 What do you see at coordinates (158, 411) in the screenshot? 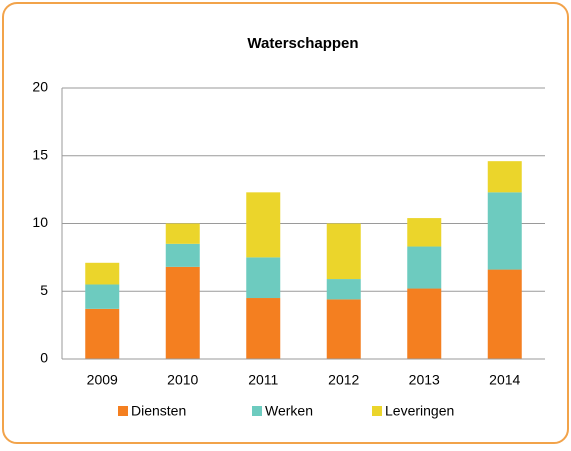
I see `legend-label: Diensten` at bounding box center [158, 411].